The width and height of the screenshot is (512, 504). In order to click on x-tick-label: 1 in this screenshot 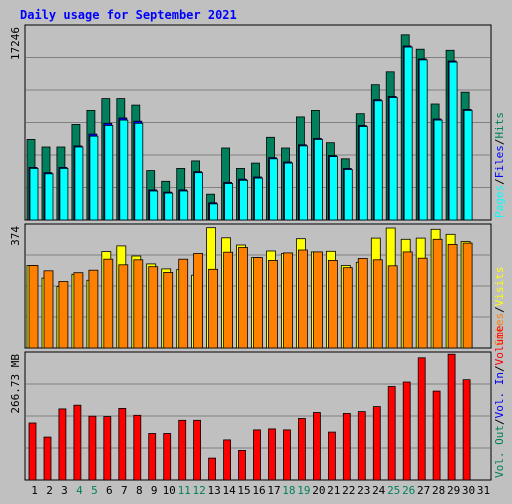, I will do `click(34, 490)`.